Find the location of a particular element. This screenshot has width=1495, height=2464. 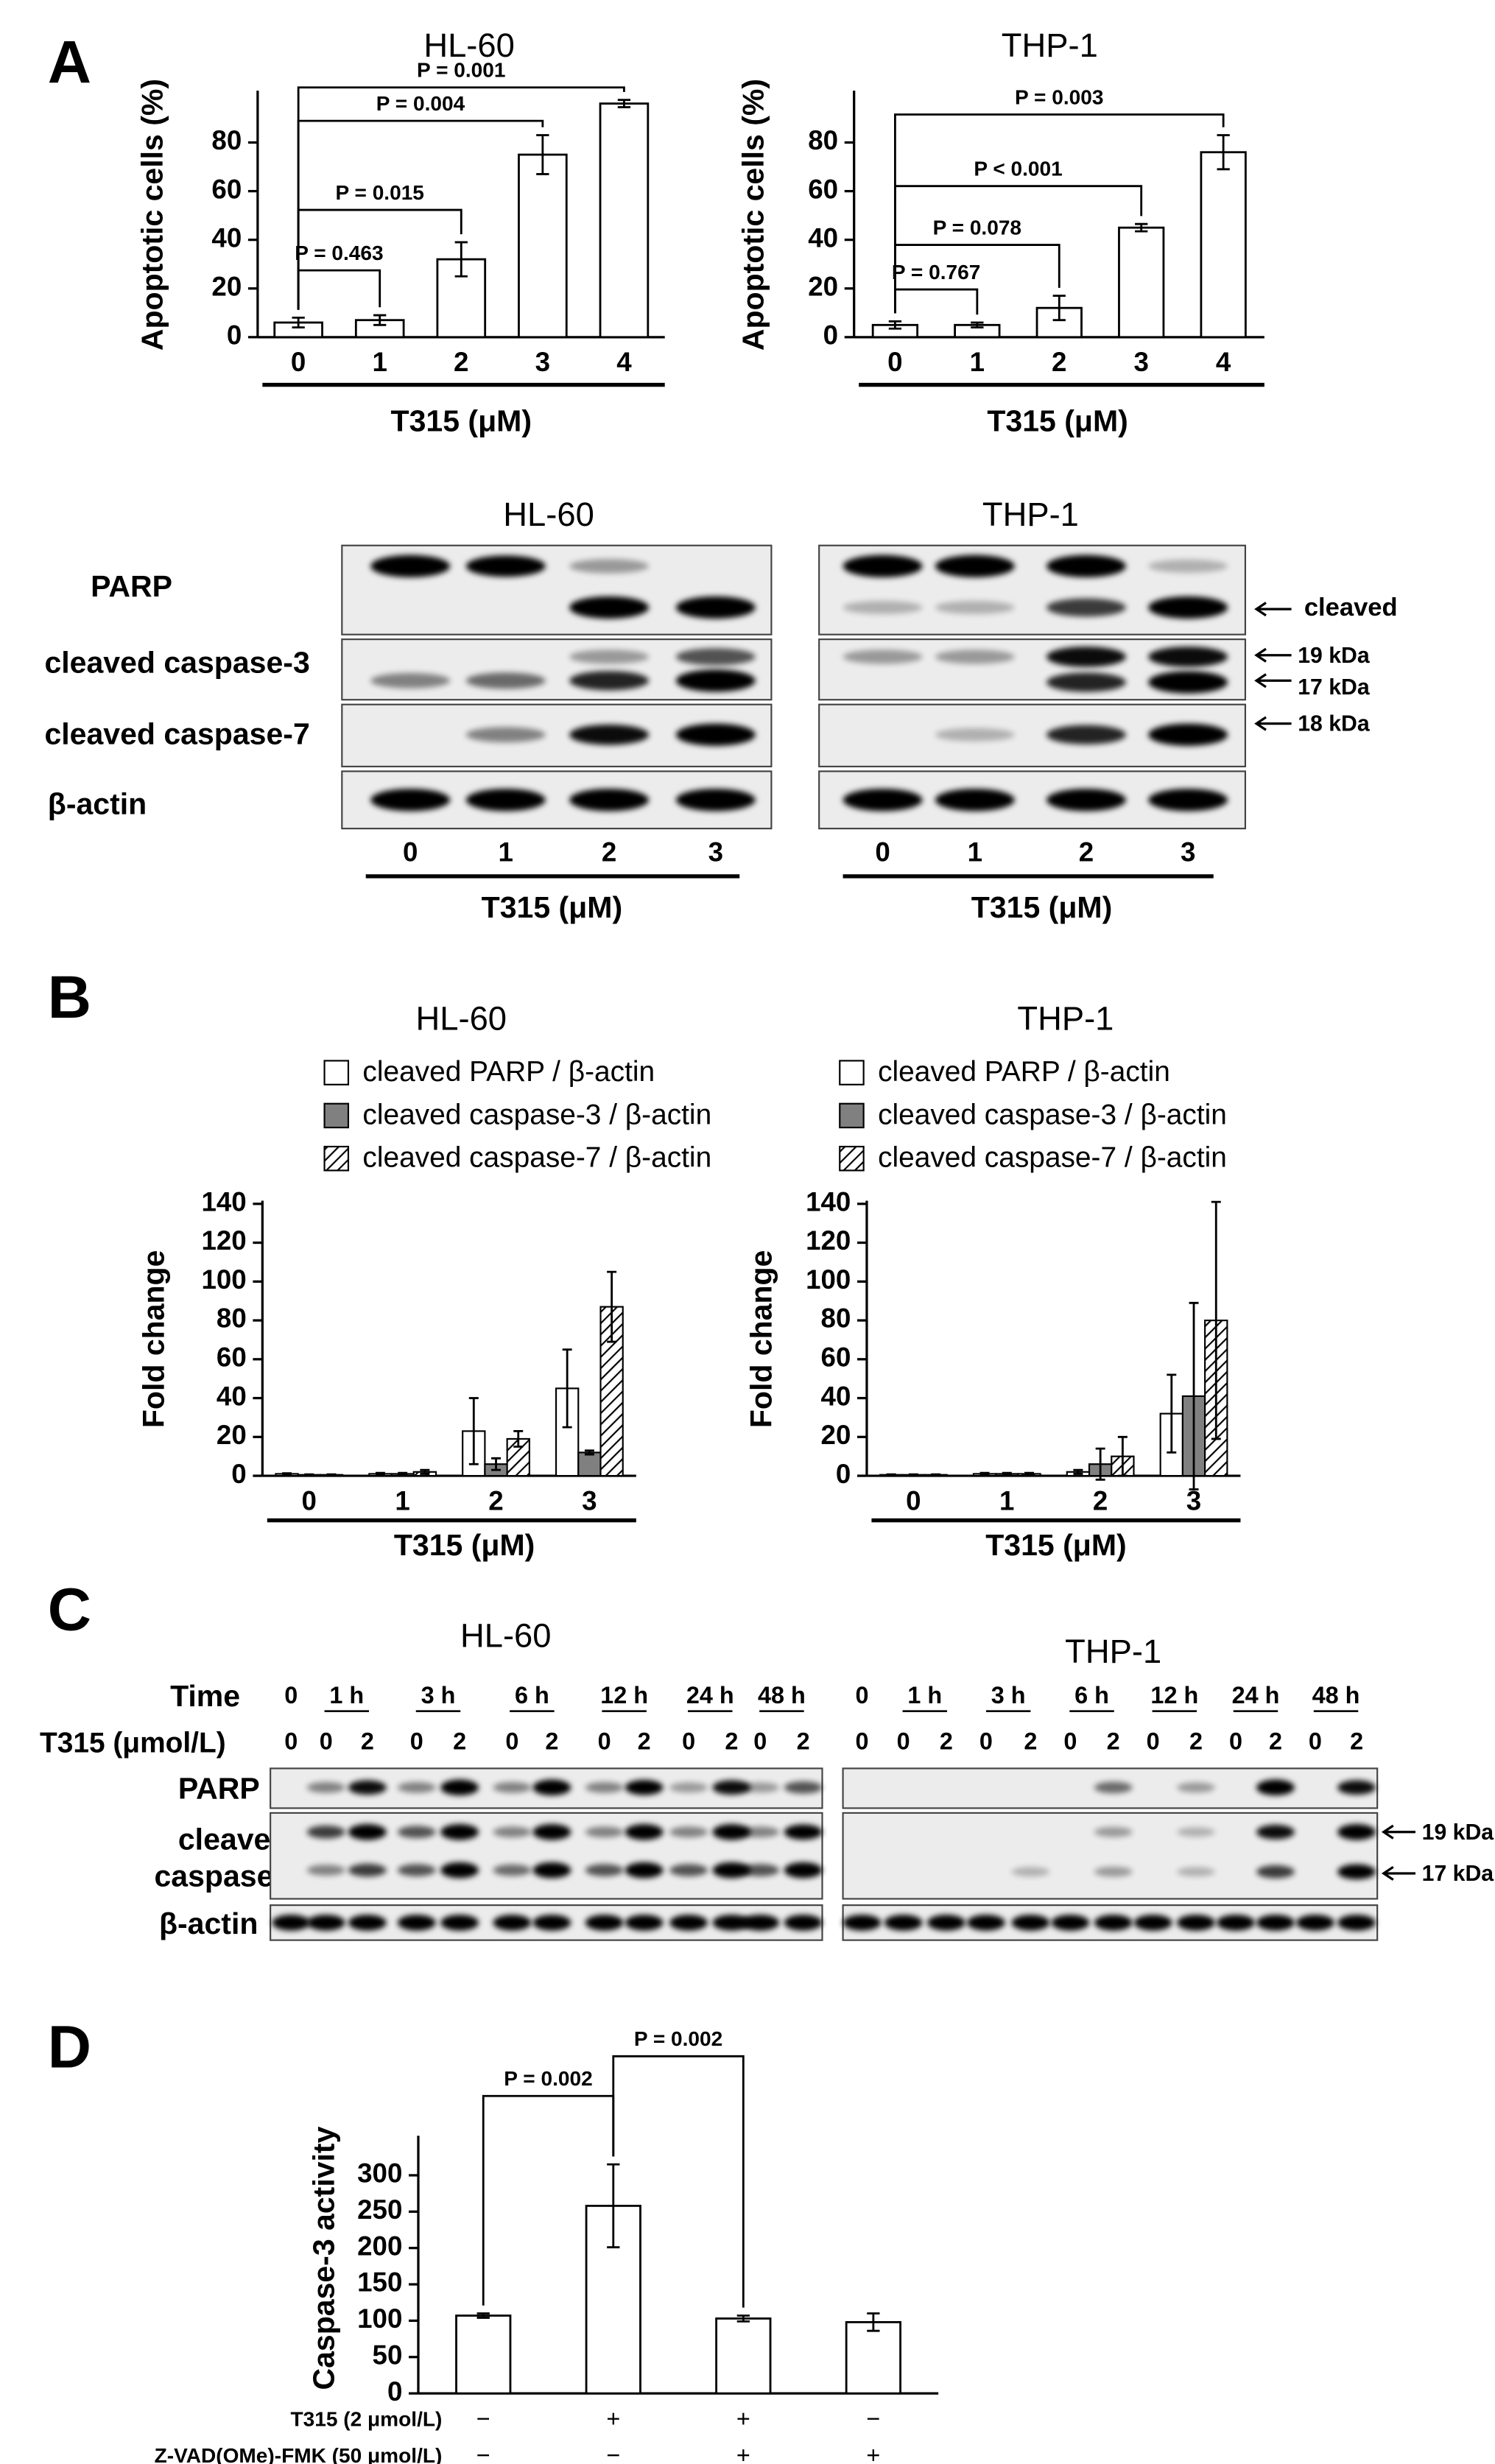

y-tick-label: 60 is located at coordinates (226, 189).